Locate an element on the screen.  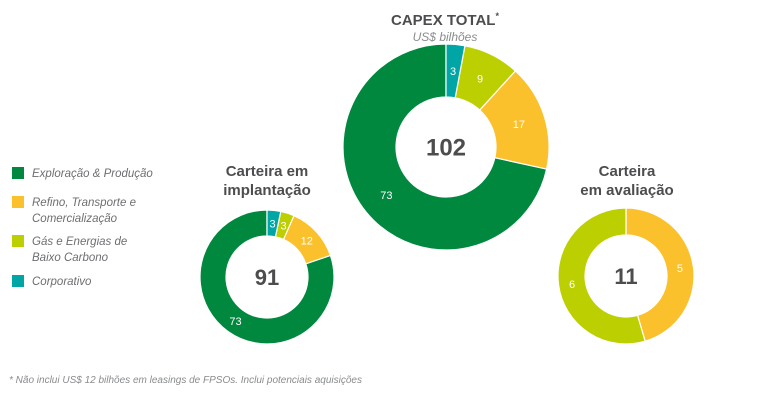
capex-total-heading: CAPEX TOTAL* US$ bilhões is located at coordinates (445, 25).